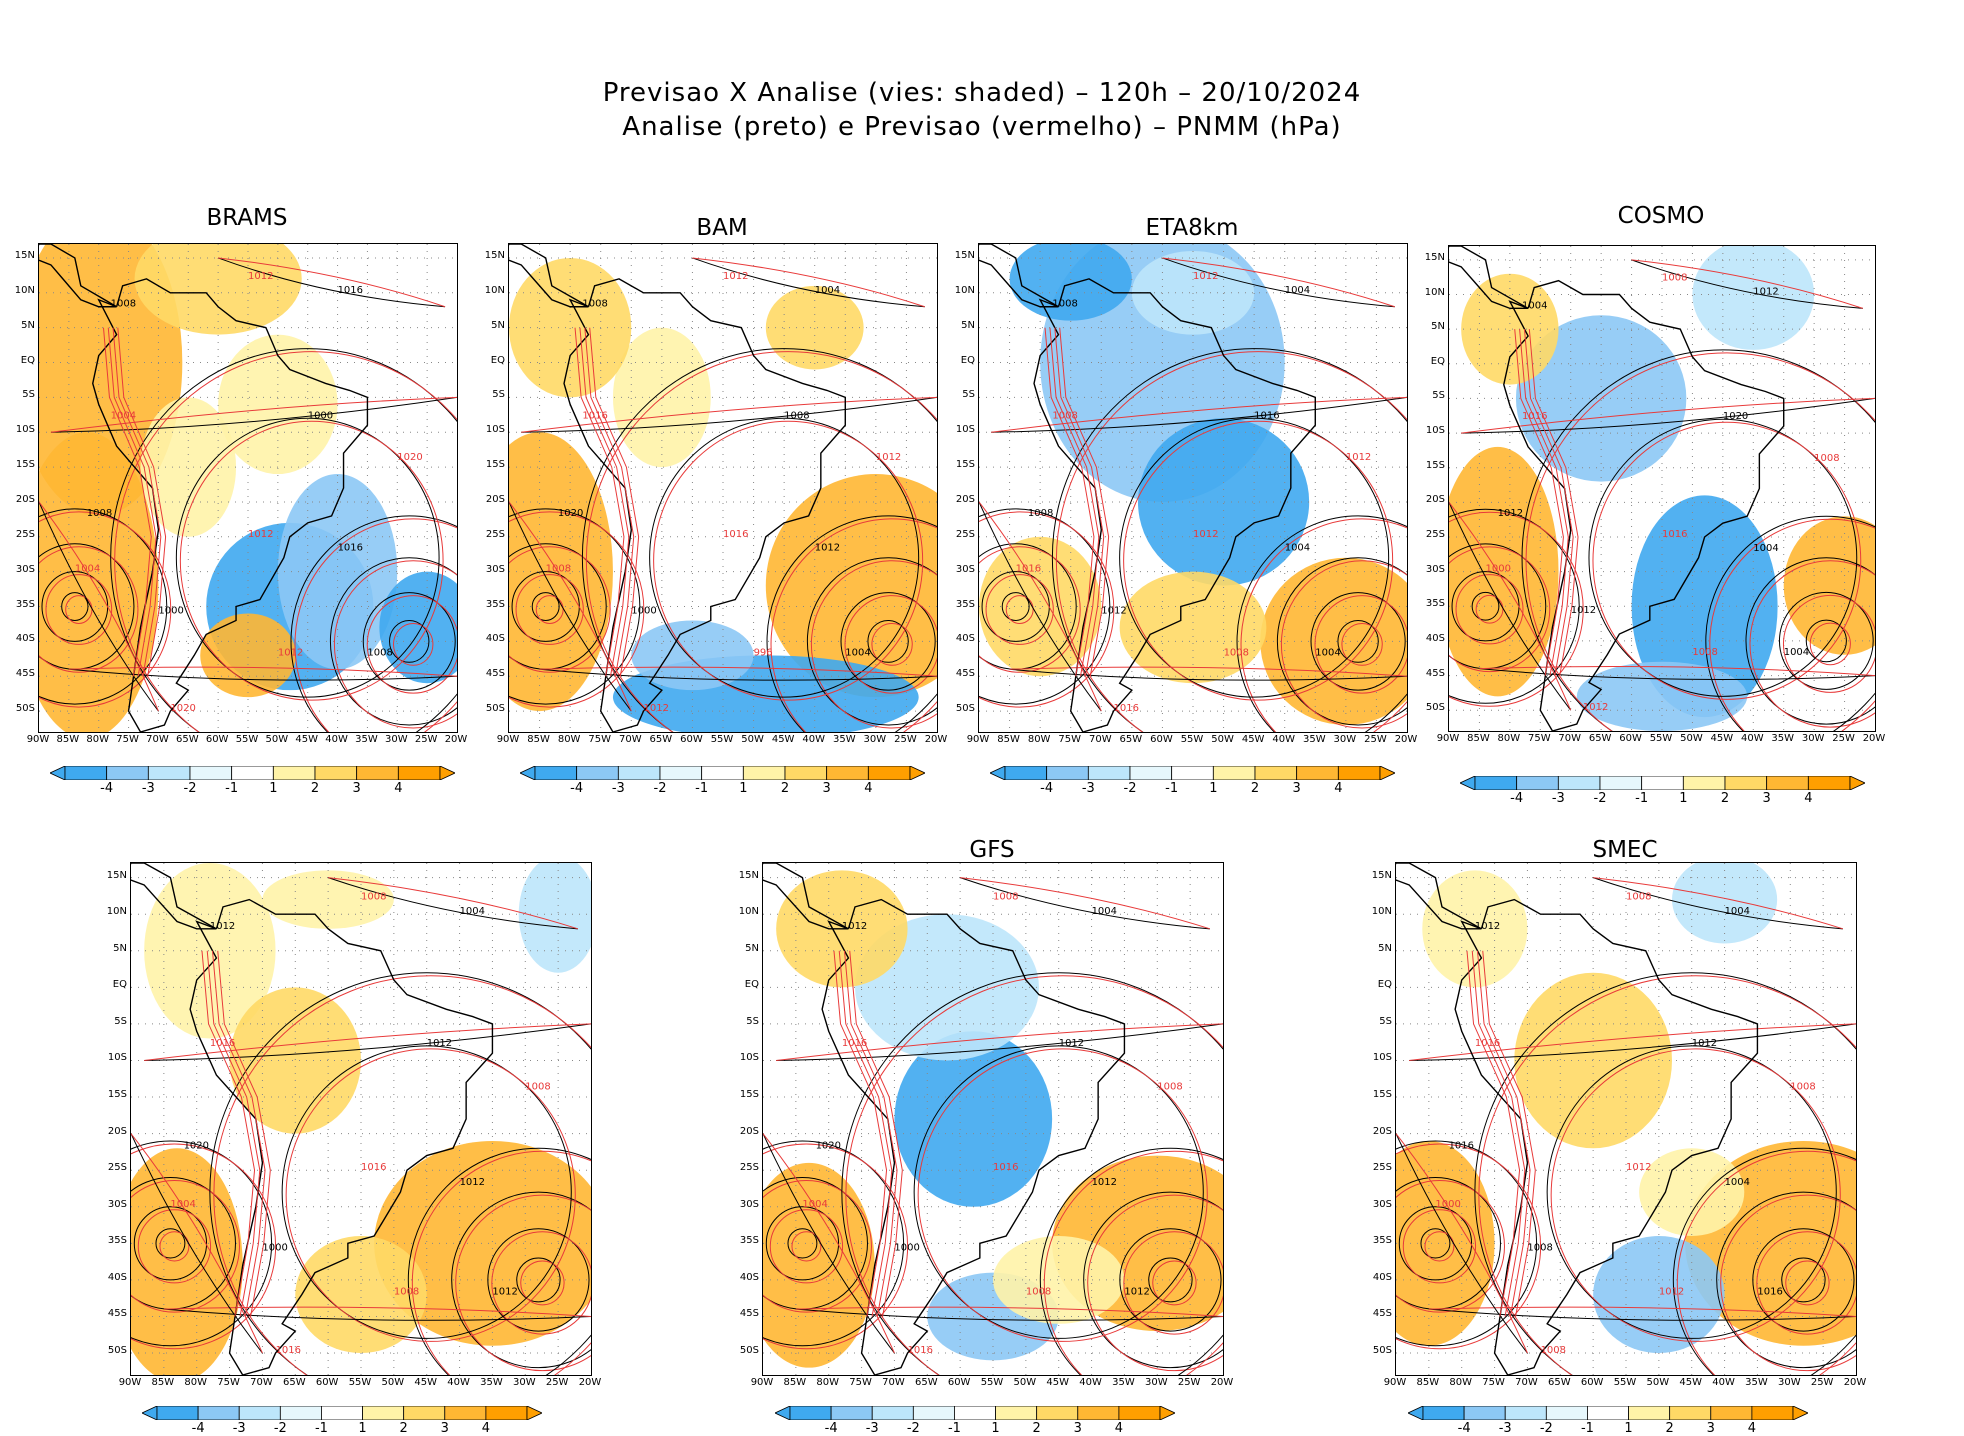  What do you see at coordinates (1090, 1382) in the screenshot?
I see `lon-tick-label: 40W` at bounding box center [1090, 1382].